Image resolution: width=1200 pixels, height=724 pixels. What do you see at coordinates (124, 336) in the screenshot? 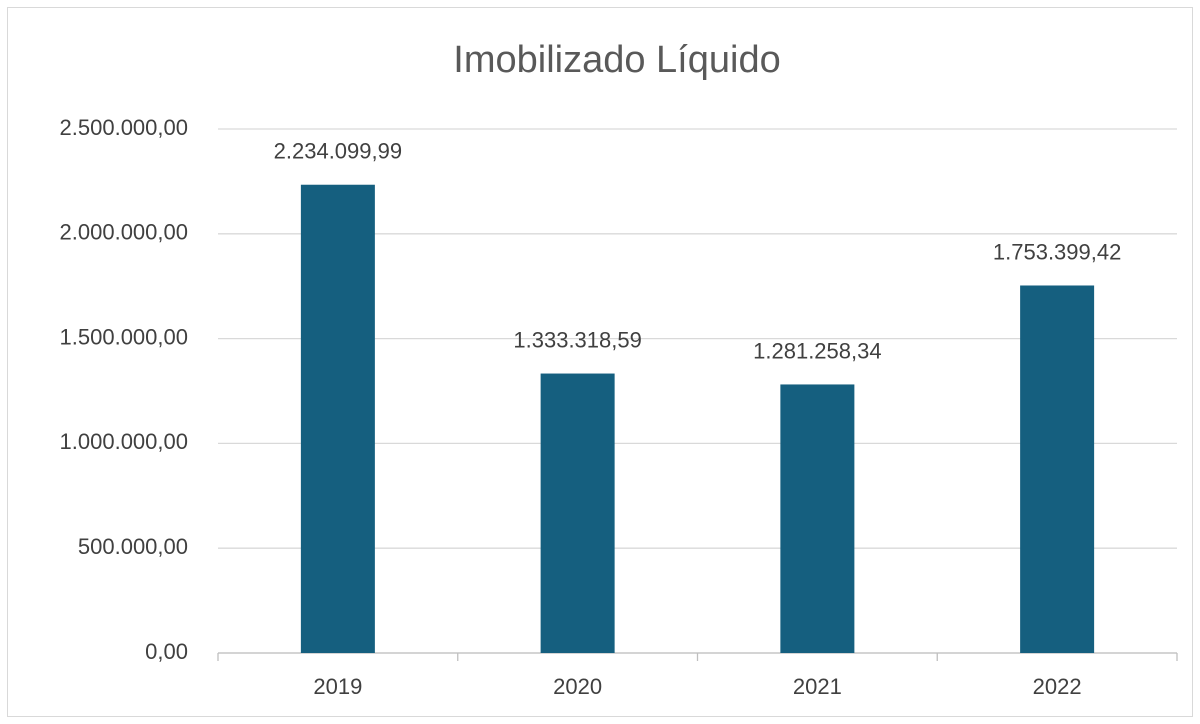
I see `y-tick-label: 1.500.000,00` at bounding box center [124, 336].